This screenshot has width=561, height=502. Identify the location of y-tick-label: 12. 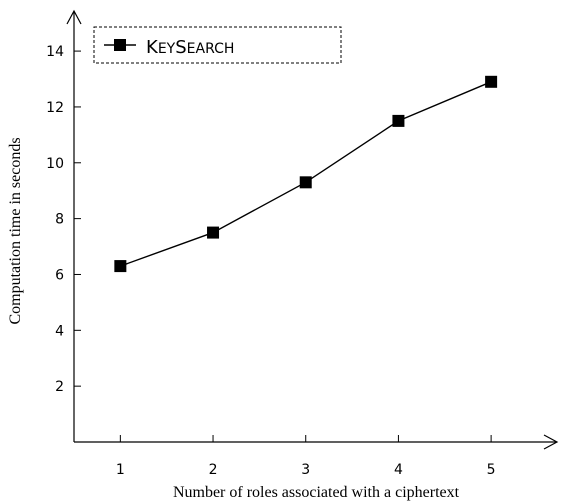
(55, 108).